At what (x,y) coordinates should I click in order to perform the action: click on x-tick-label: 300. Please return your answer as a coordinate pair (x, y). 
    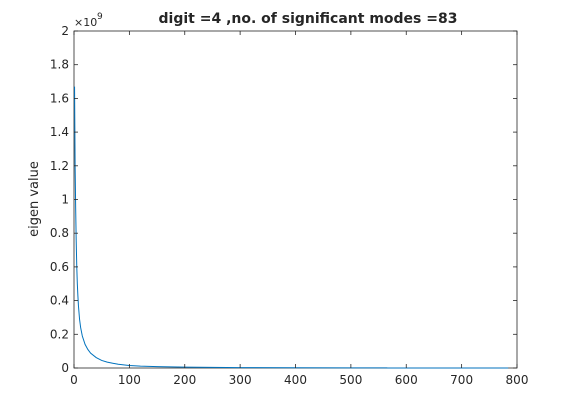
    Looking at the image, I should click on (240, 380).